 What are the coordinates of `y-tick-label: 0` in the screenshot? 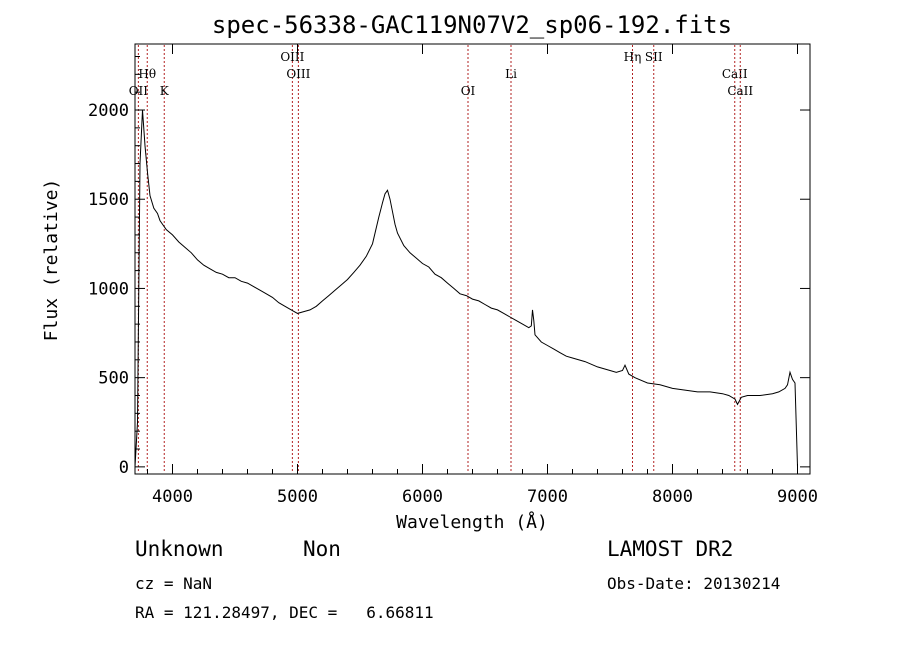 It's located at (124, 468).